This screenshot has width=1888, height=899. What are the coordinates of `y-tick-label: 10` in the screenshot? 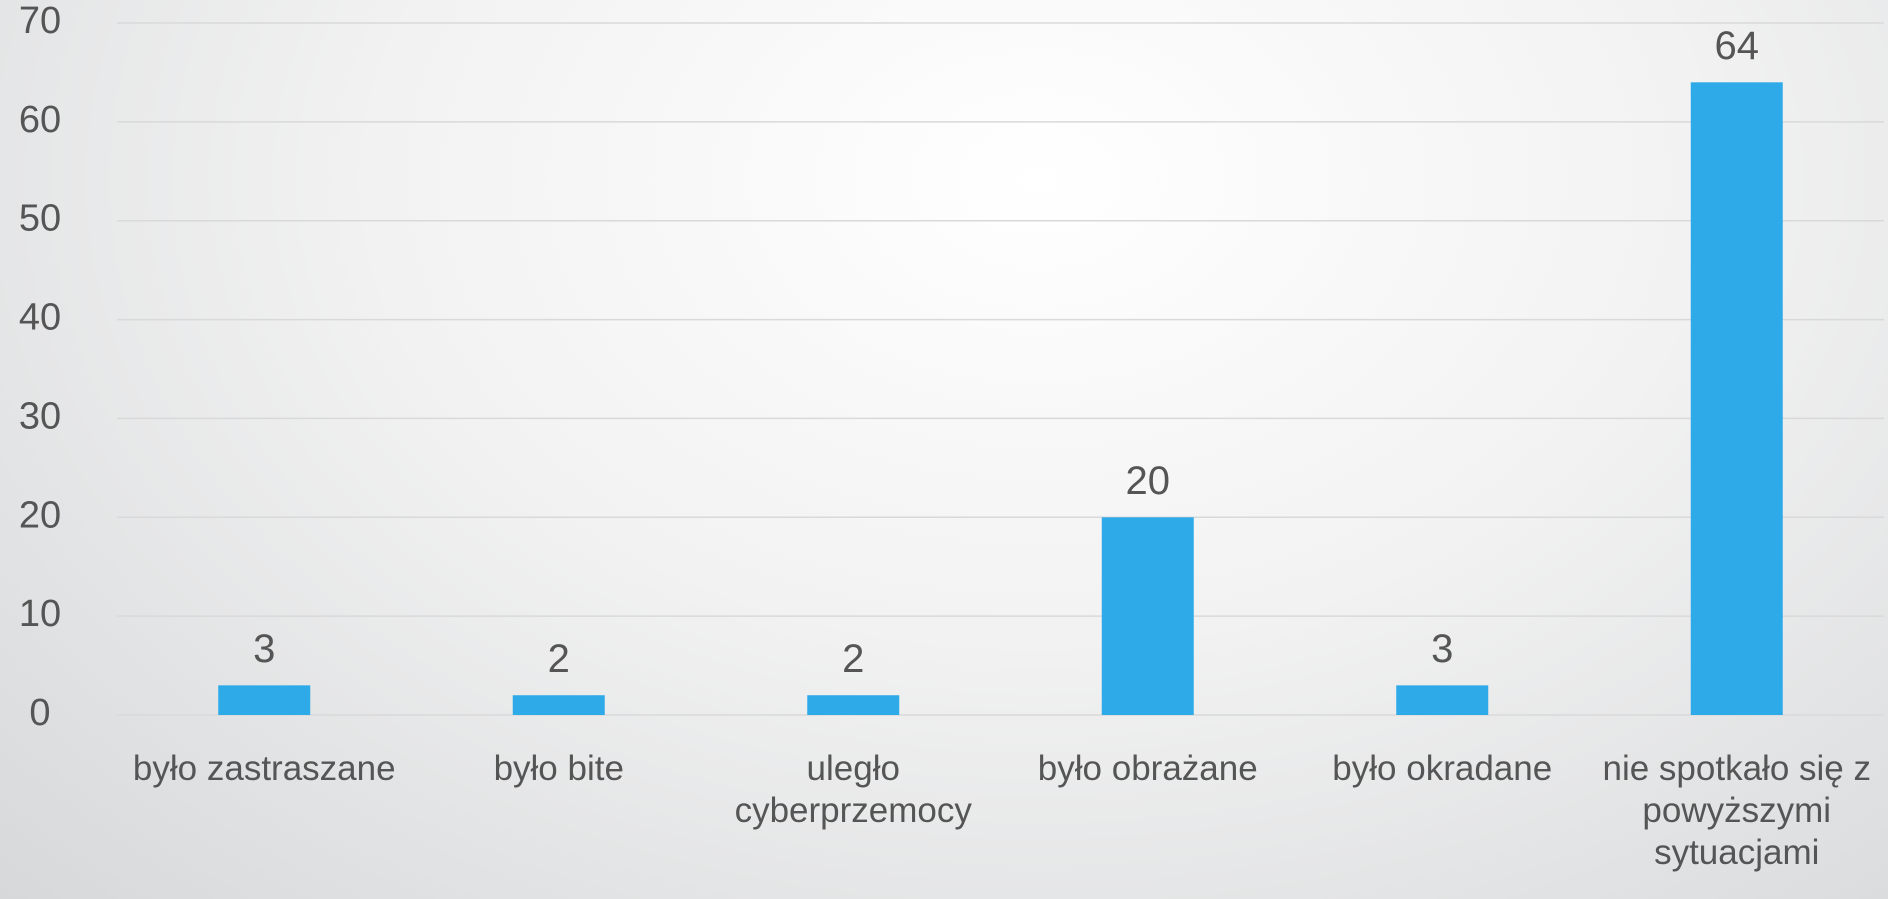 It's located at (40, 614).